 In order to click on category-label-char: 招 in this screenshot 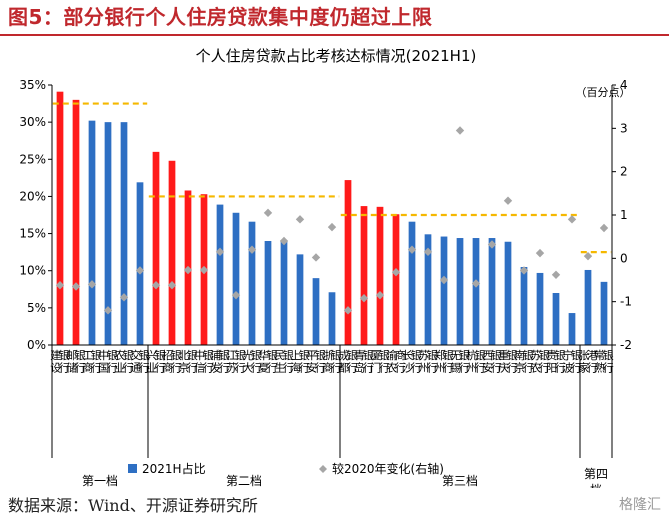, I will do `click(167, 355)`.